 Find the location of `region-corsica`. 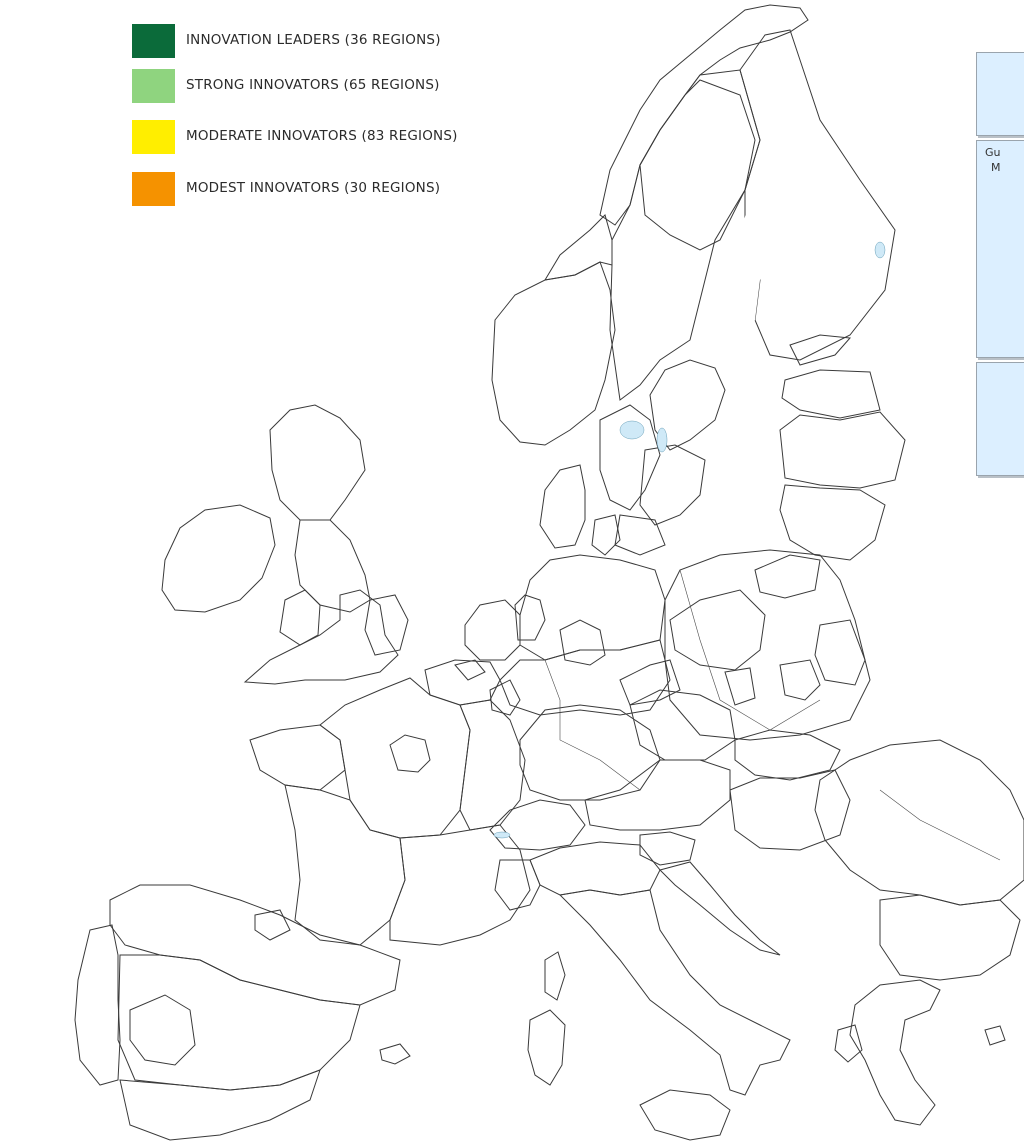

region-corsica is located at coordinates (555, 976).